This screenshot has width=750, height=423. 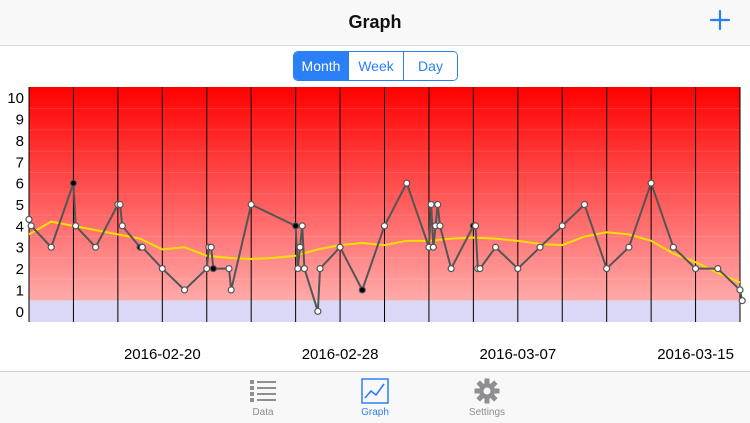 What do you see at coordinates (263, 391) in the screenshot?
I see `list-icon` at bounding box center [263, 391].